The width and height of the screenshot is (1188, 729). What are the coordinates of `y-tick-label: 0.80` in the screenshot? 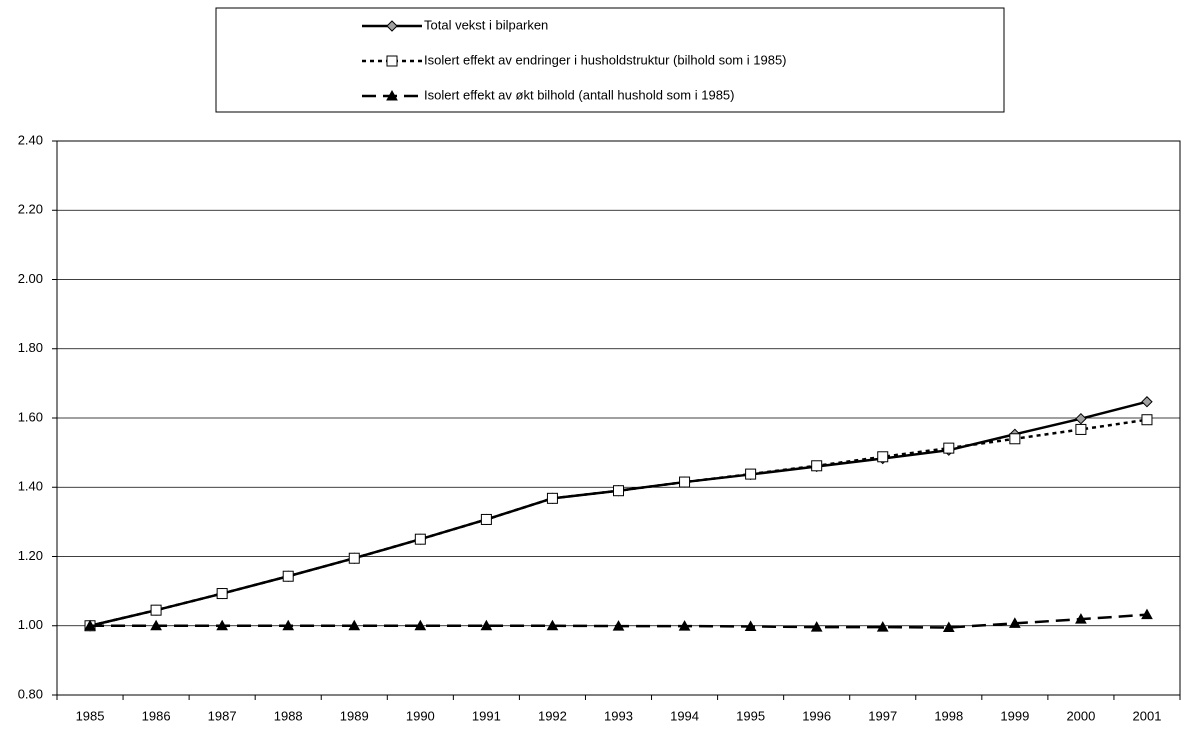 It's located at (30, 693).